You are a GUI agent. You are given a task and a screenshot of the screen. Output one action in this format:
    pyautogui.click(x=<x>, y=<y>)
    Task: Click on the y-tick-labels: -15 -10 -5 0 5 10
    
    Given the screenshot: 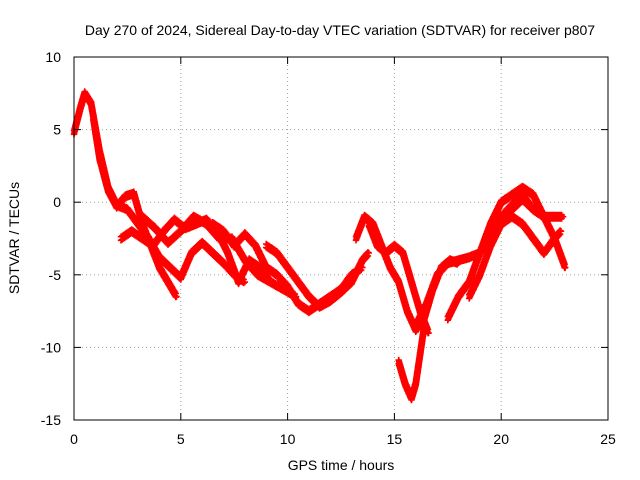 What is the action you would take?
    pyautogui.click(x=51, y=238)
    